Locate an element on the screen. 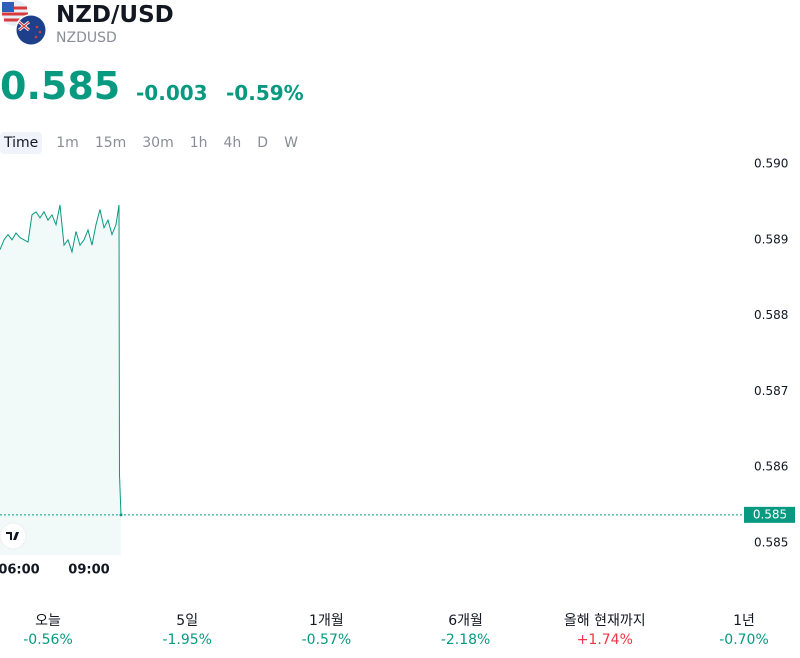 Image resolution: width=800 pixels, height=658 pixels. performance-label: 1년 is located at coordinates (744, 621).